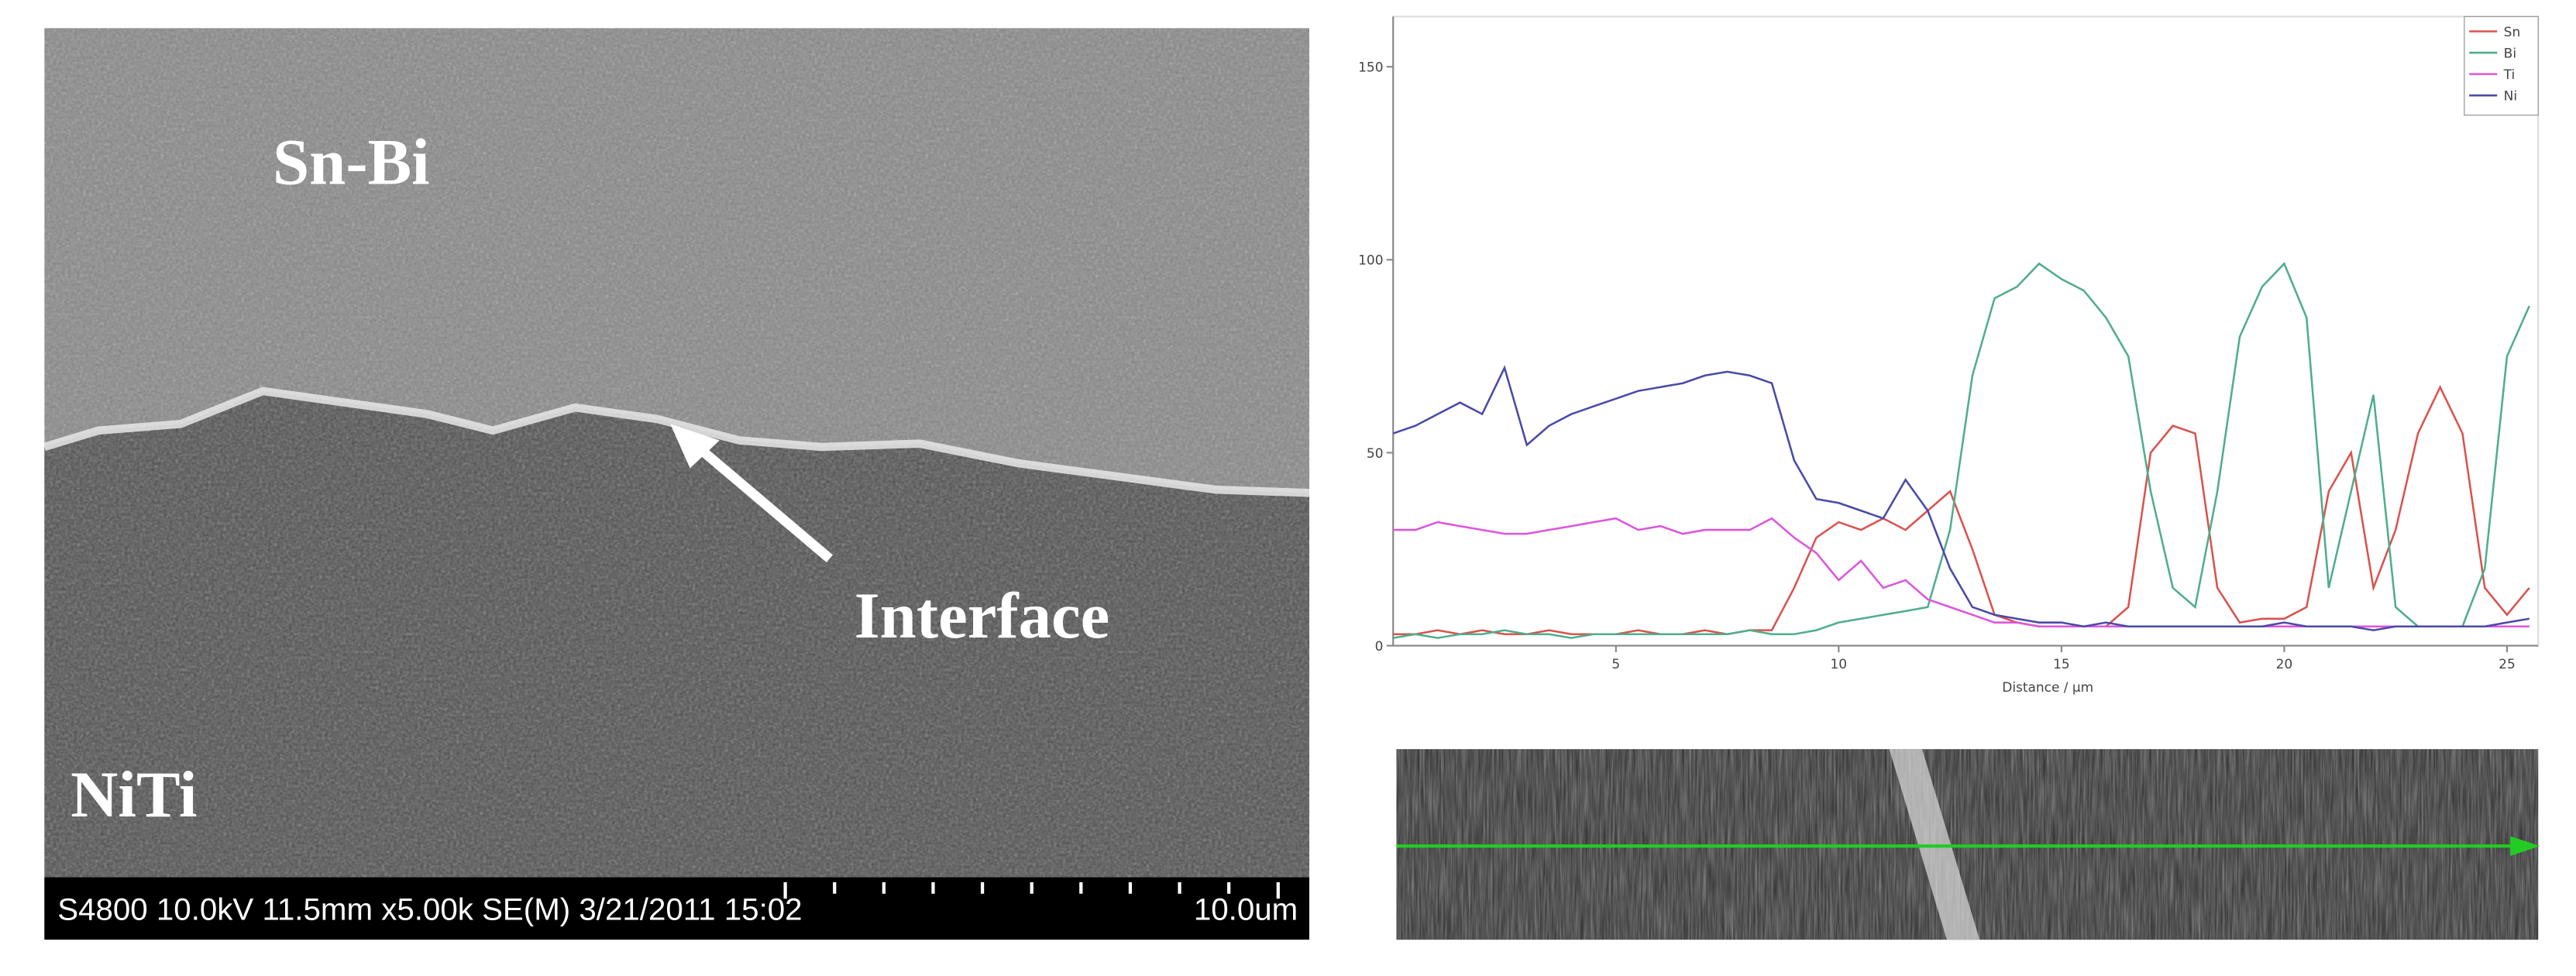  What do you see at coordinates (1839, 664) in the screenshot?
I see `x-tick-label: 10` at bounding box center [1839, 664].